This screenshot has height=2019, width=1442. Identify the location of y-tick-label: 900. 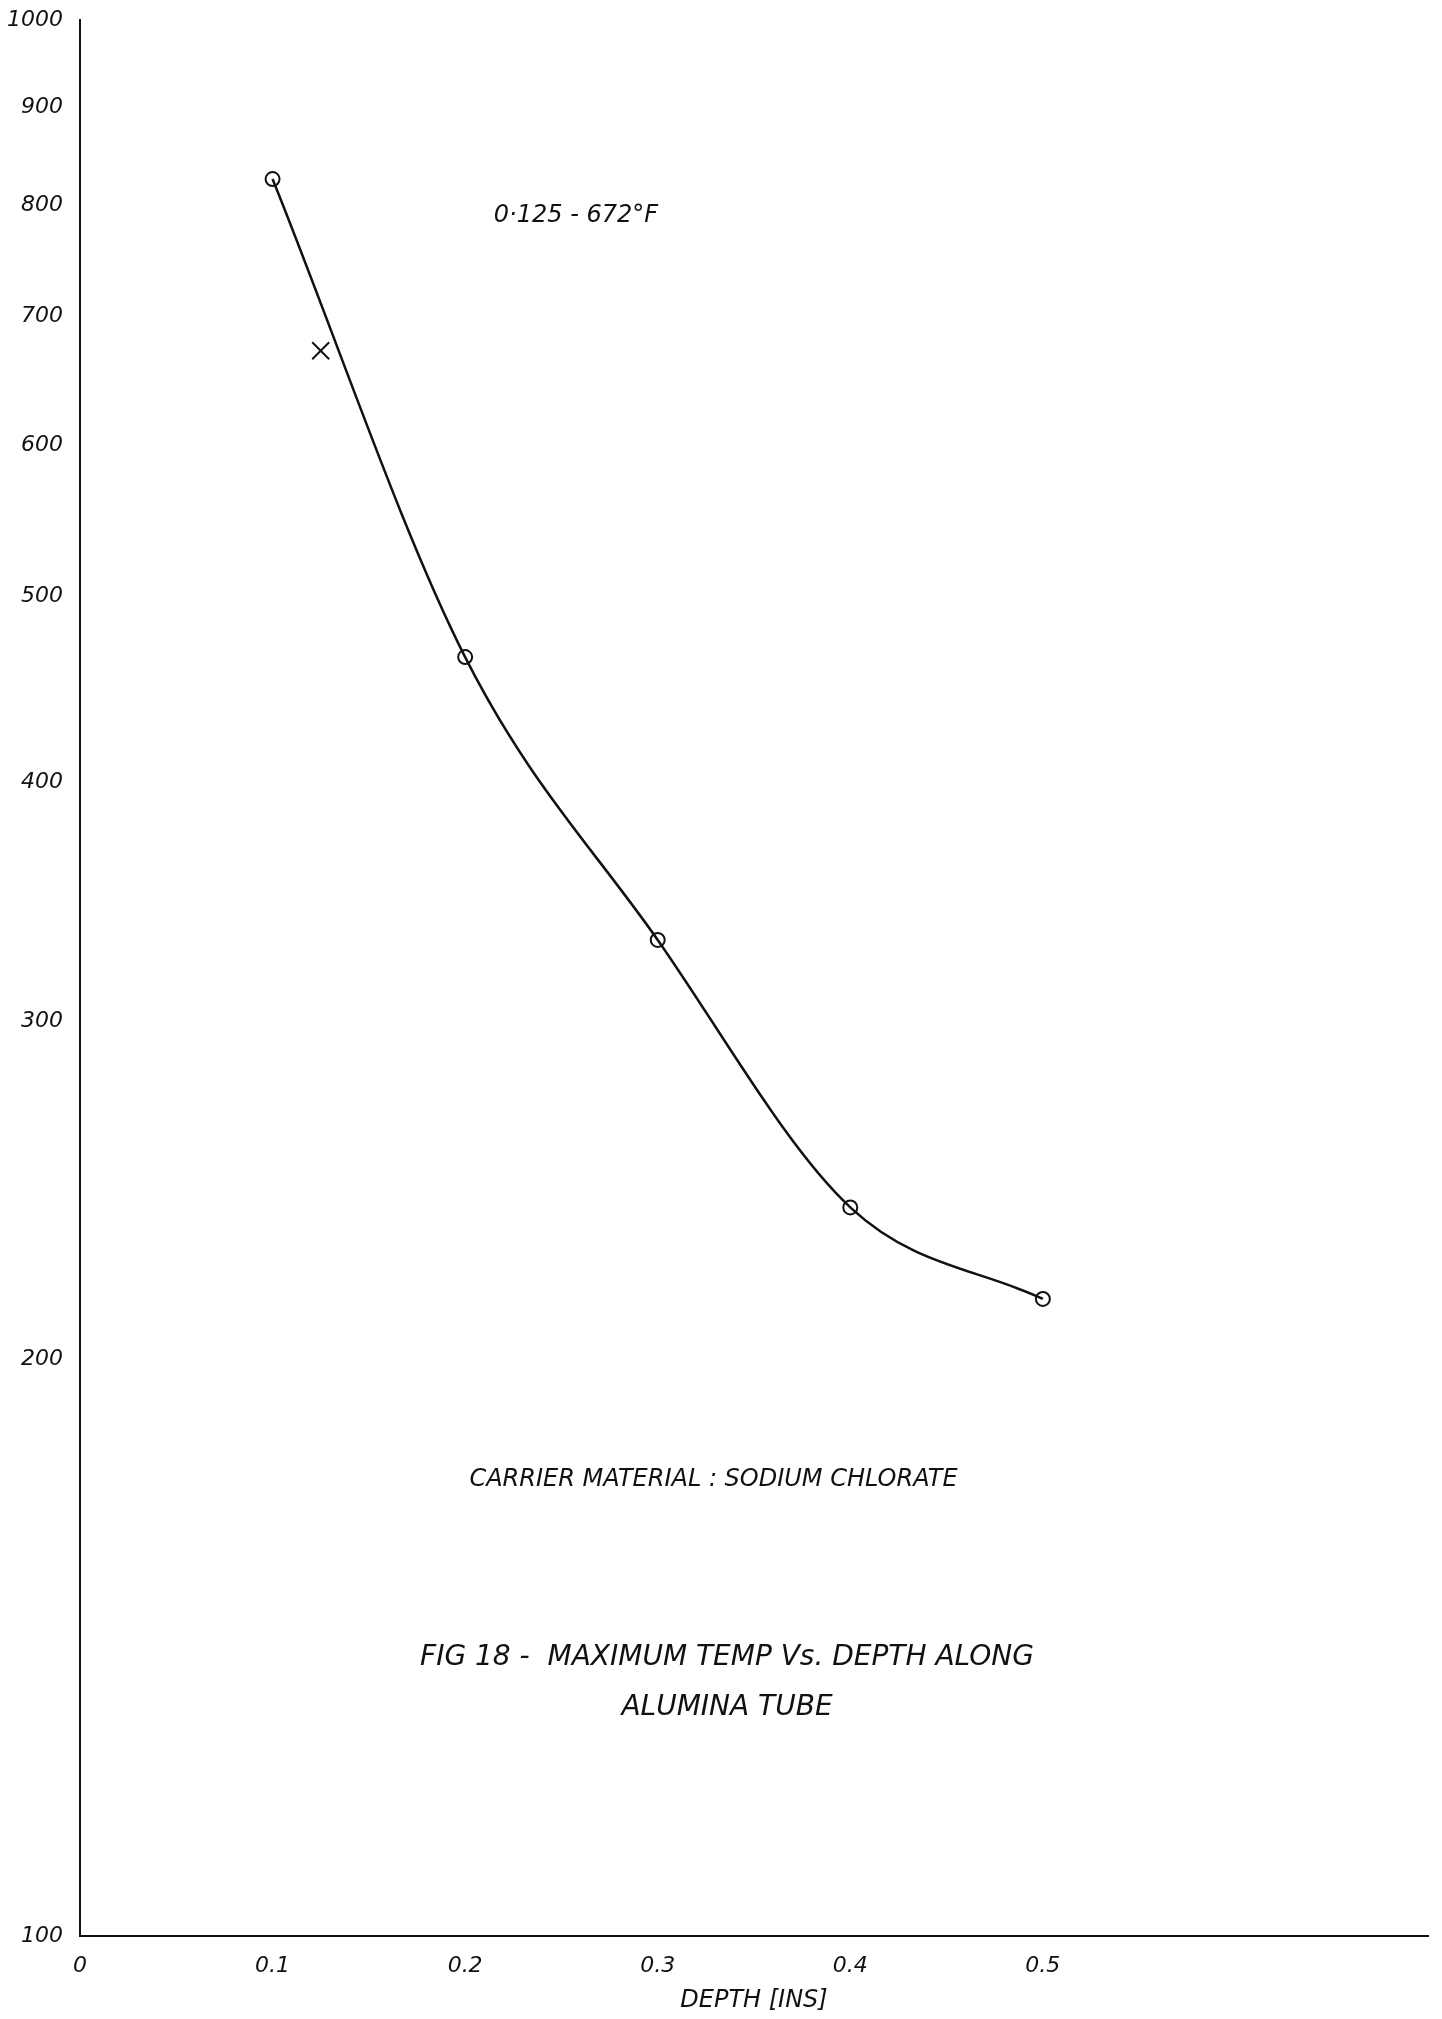
(41, 106).